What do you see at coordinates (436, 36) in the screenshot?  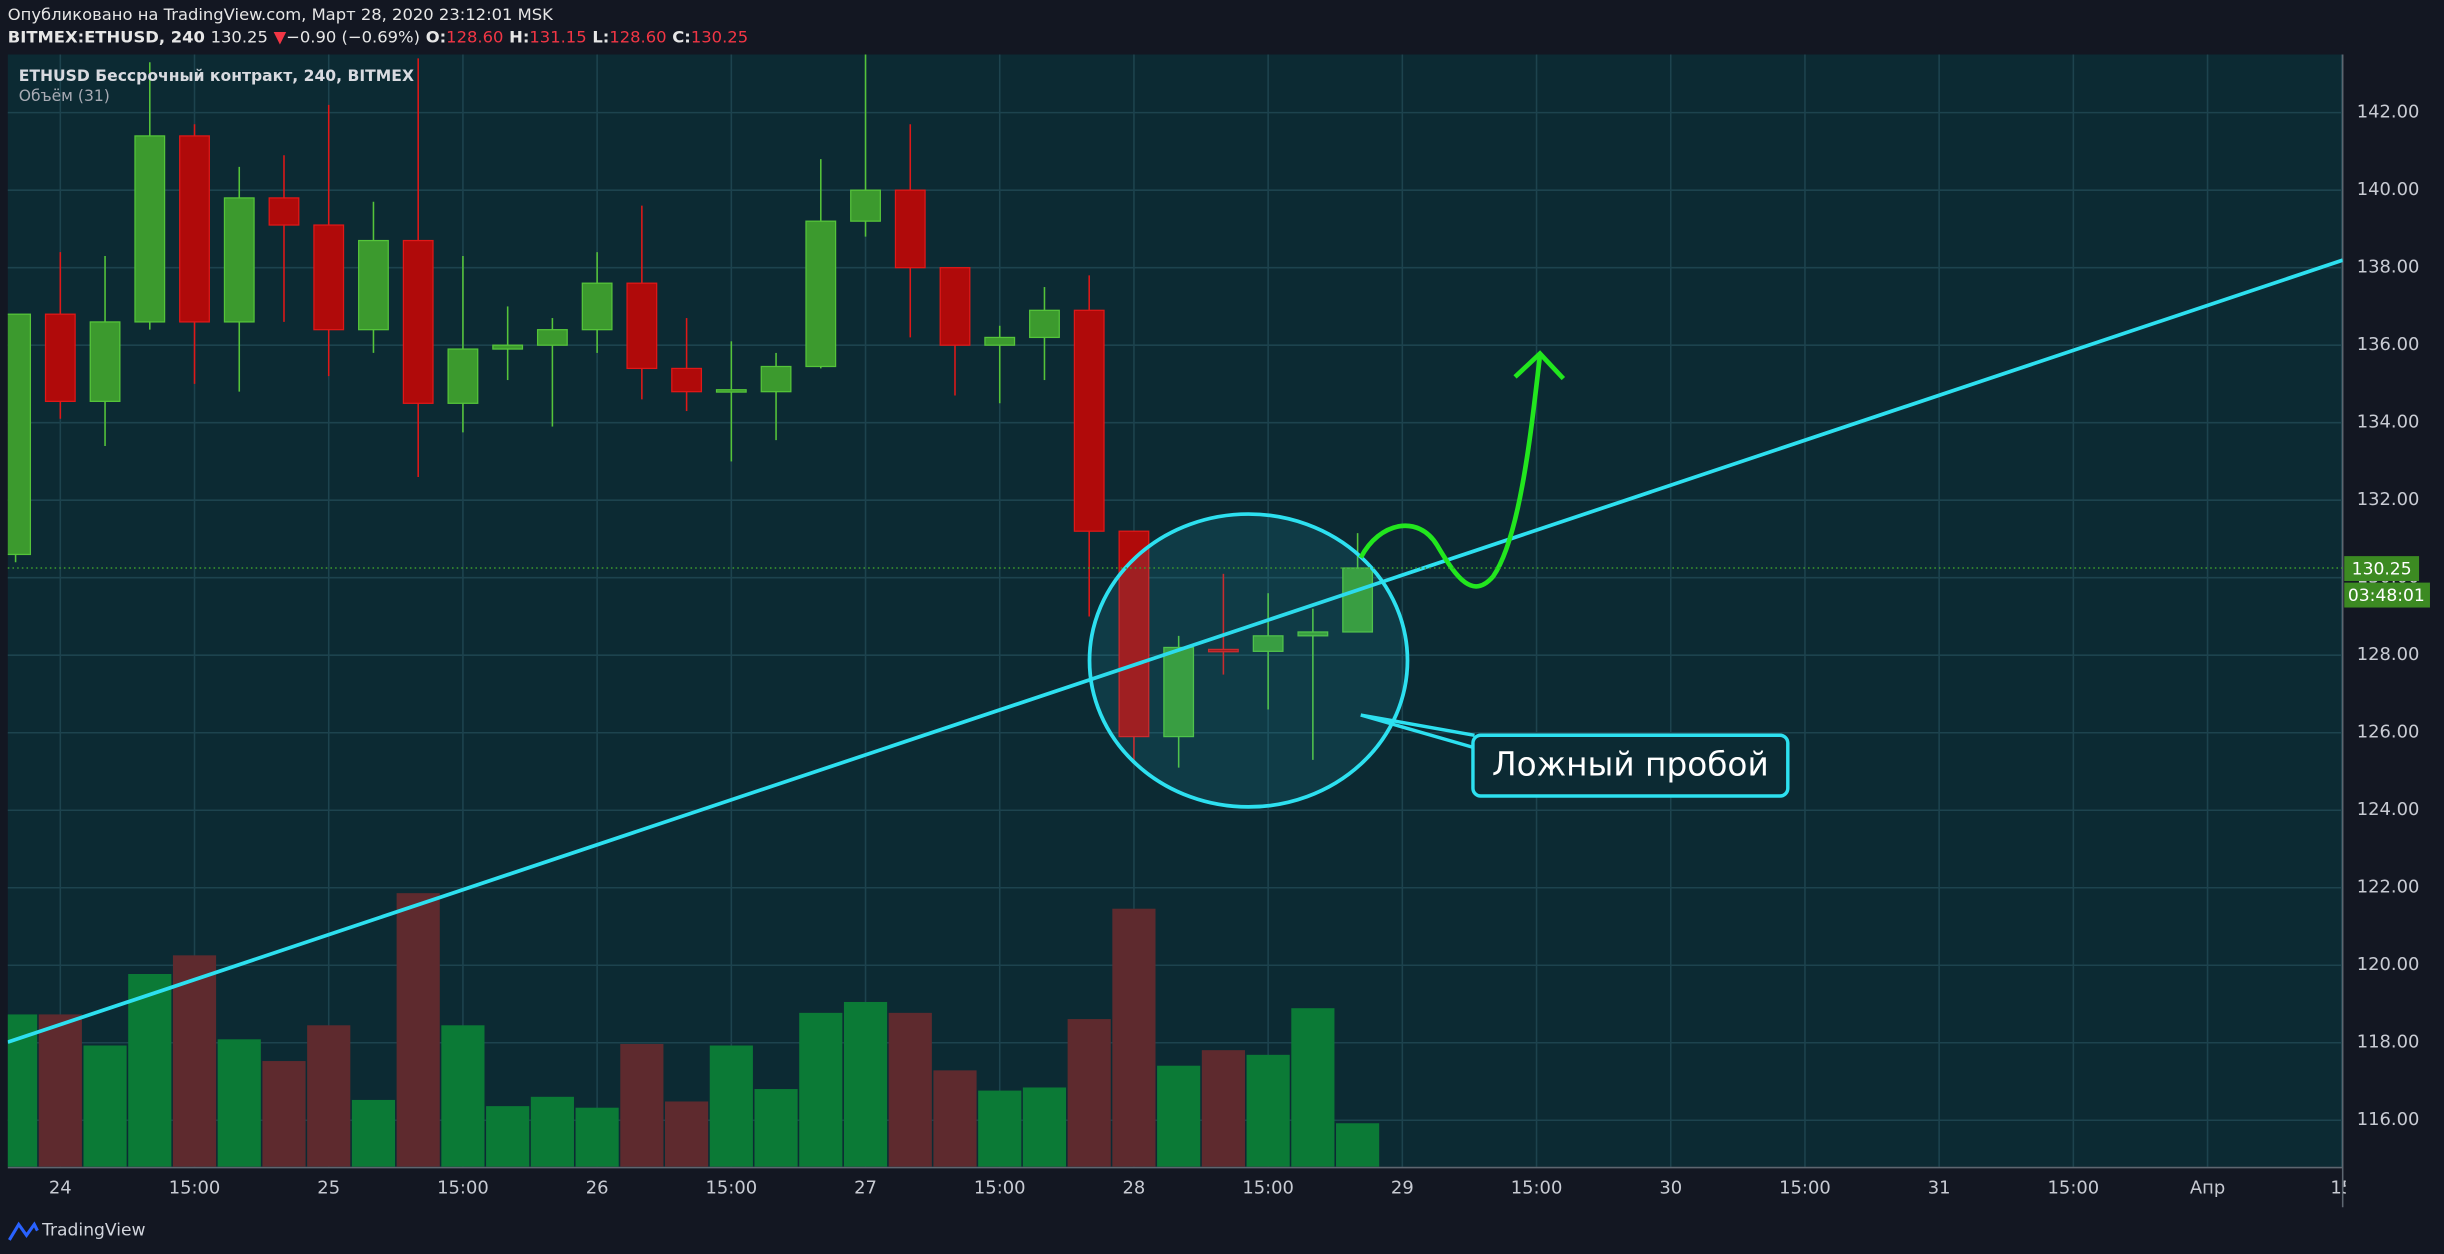 I see `open-label: O:` at bounding box center [436, 36].